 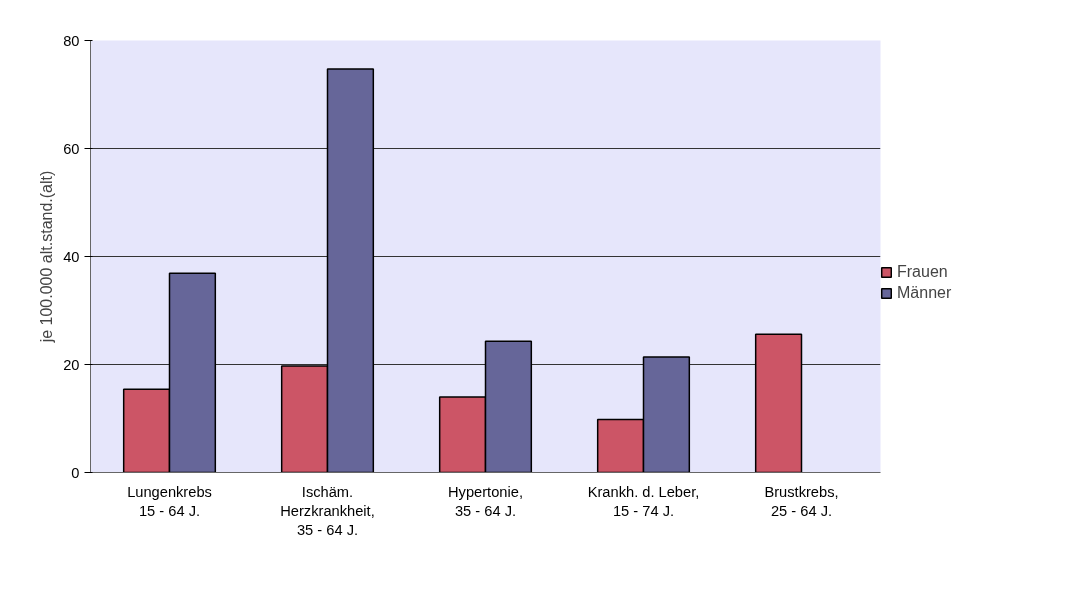 What do you see at coordinates (71, 256) in the screenshot?
I see `y-tick-label: 40` at bounding box center [71, 256].